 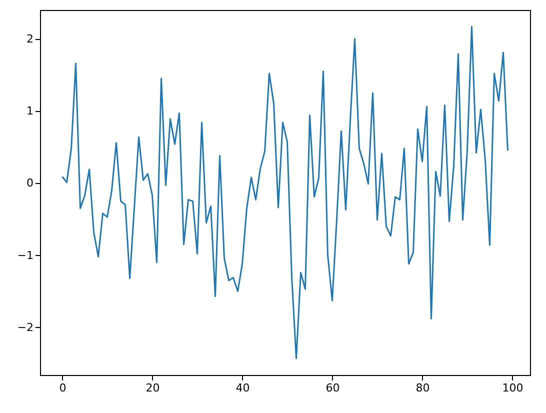 I want to click on y-tick-label: 2, so click(x=30, y=39).